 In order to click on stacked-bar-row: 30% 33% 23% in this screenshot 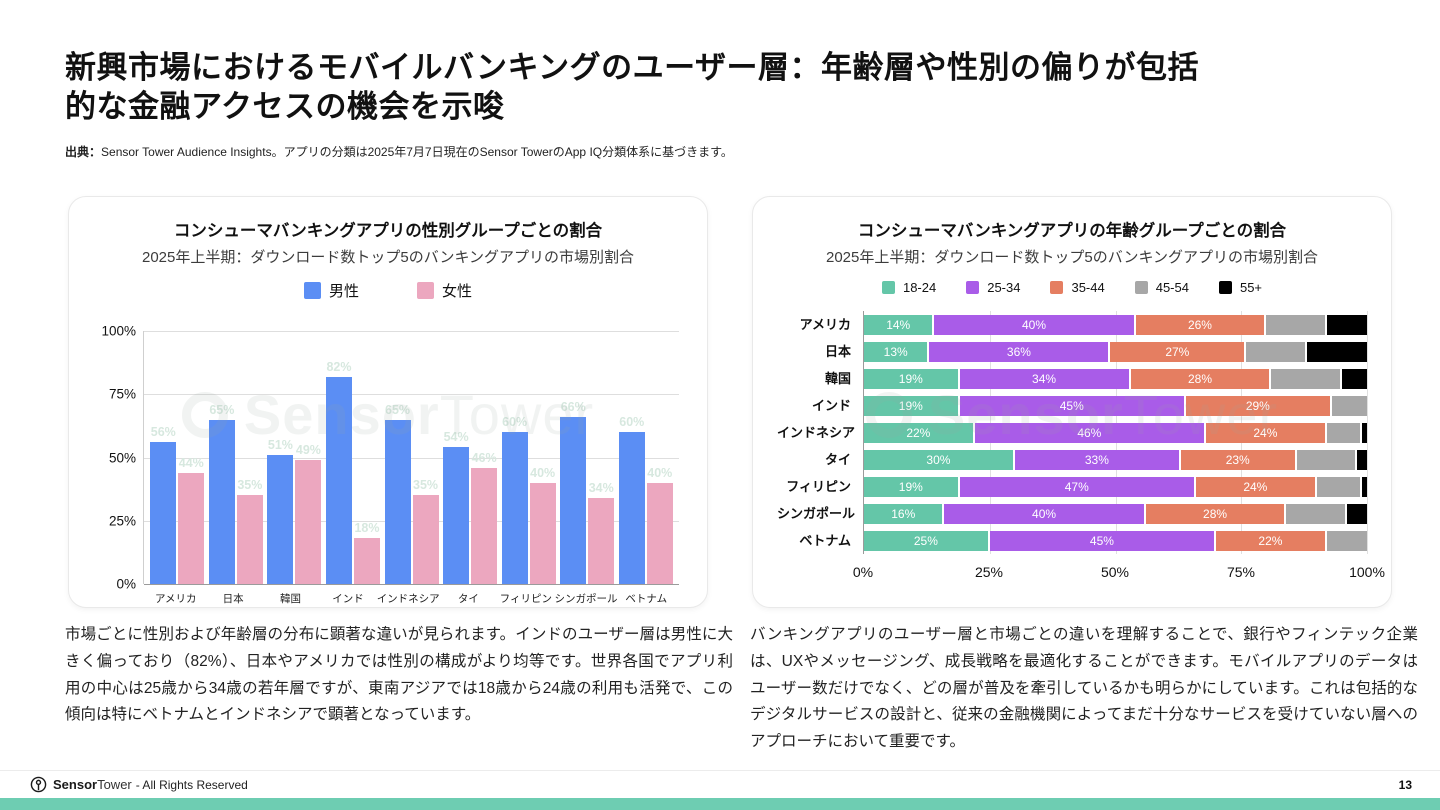, I will do `click(1115, 459)`.